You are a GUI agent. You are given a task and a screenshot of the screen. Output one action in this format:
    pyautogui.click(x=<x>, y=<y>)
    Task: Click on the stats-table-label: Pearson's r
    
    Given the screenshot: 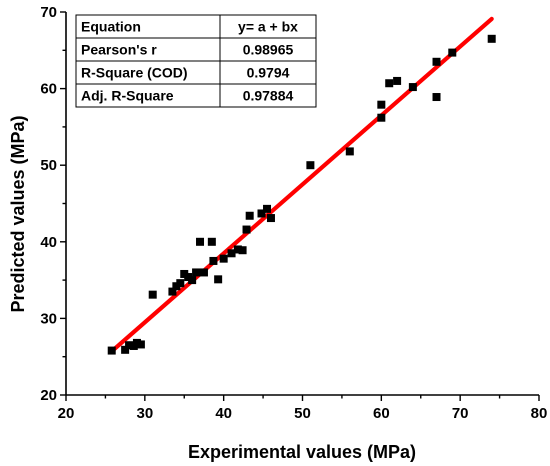 What is the action you would take?
    pyautogui.click(x=119, y=50)
    